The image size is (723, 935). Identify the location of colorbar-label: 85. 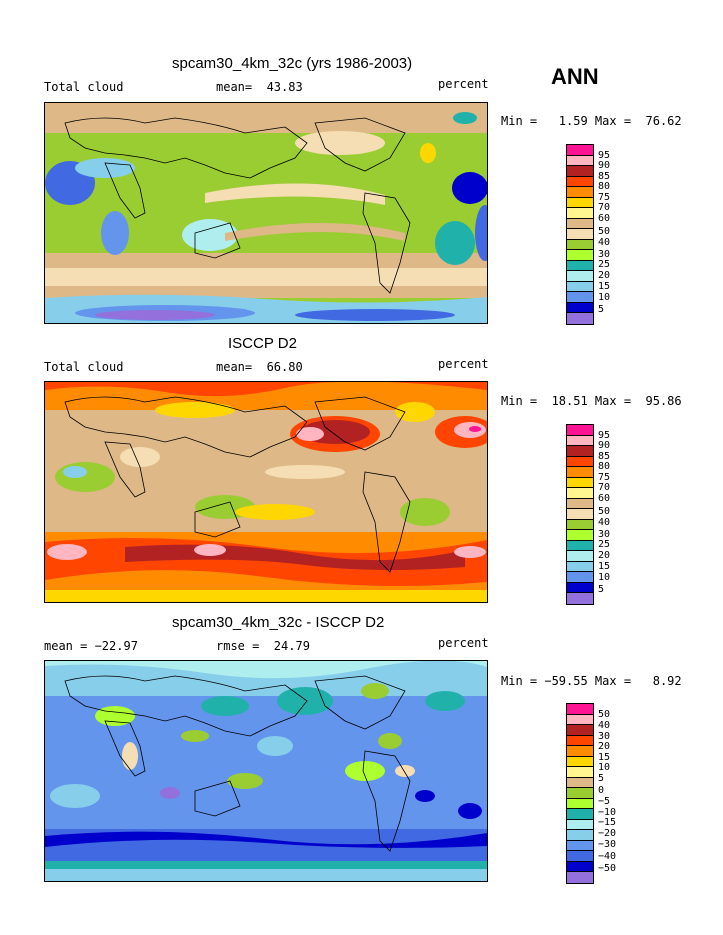
(604, 456).